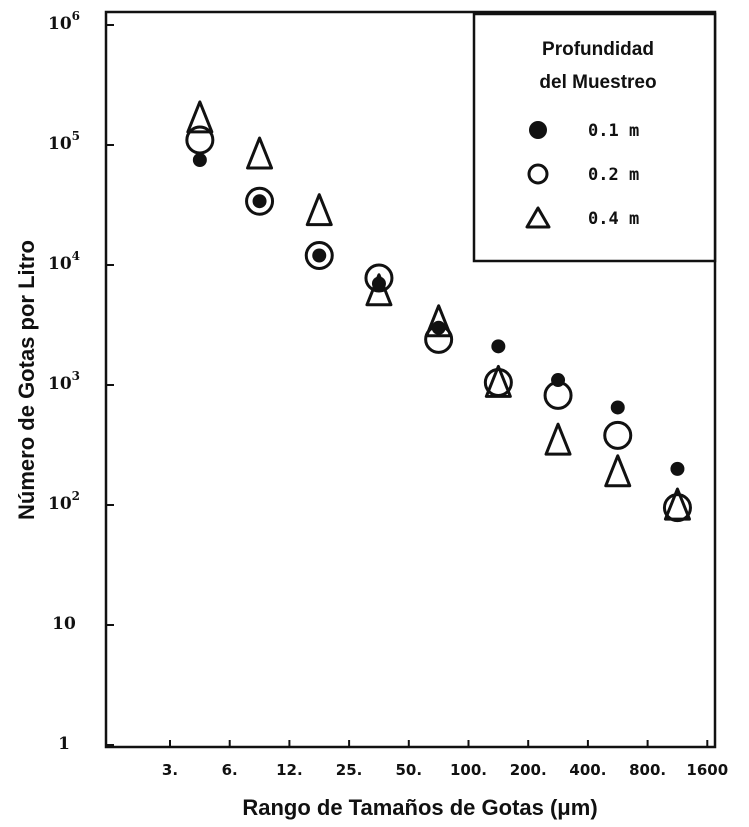 The height and width of the screenshot is (827, 749). What do you see at coordinates (26, 380) in the screenshot?
I see `y-axis-label: Número de Gotas por Litro` at bounding box center [26, 380].